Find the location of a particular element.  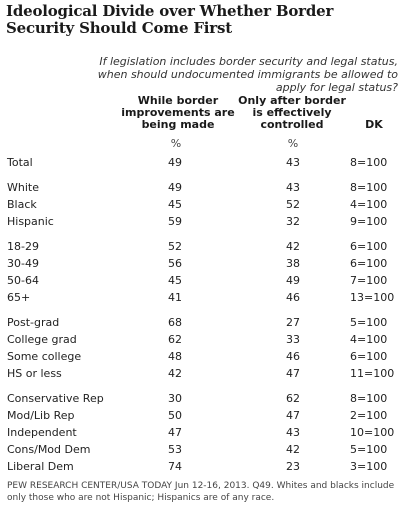

value-while-border: 62 is located at coordinates (175, 339).